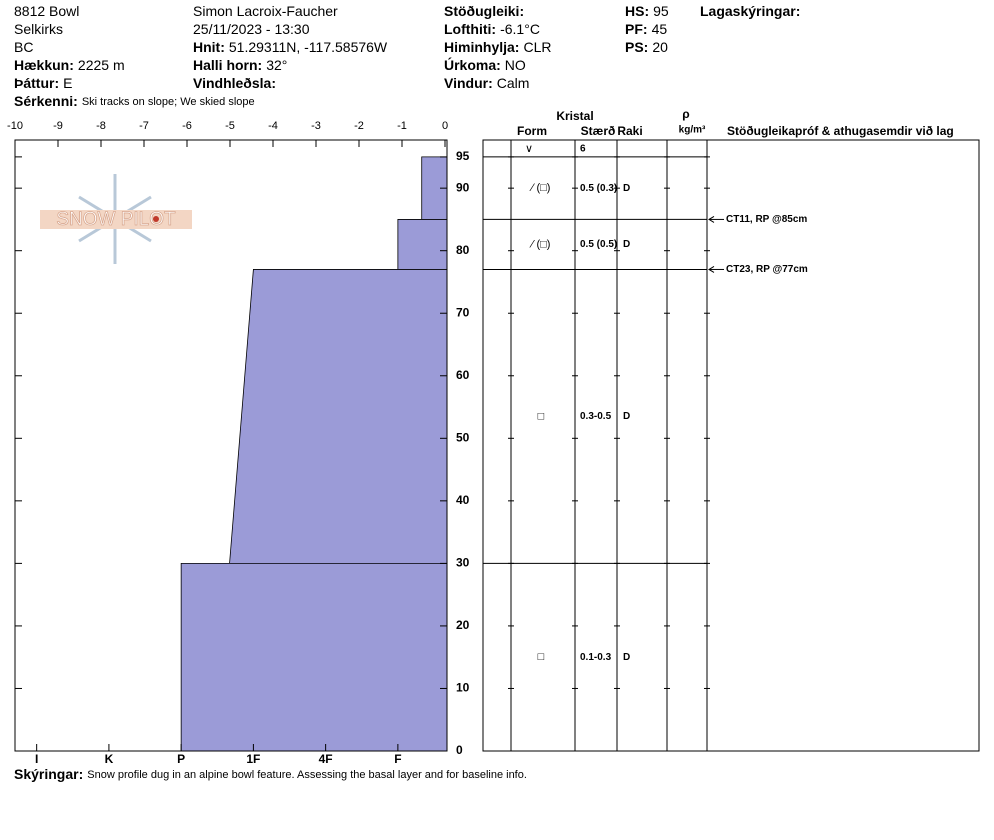  Describe the element at coordinates (101, 126) in the screenshot. I see `temp-tick-label: -8` at that location.